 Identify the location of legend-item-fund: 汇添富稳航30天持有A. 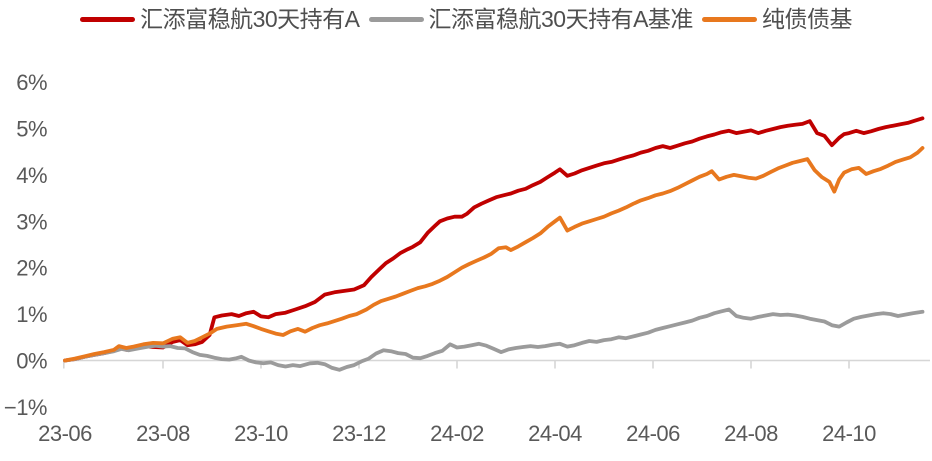
(220, 20).